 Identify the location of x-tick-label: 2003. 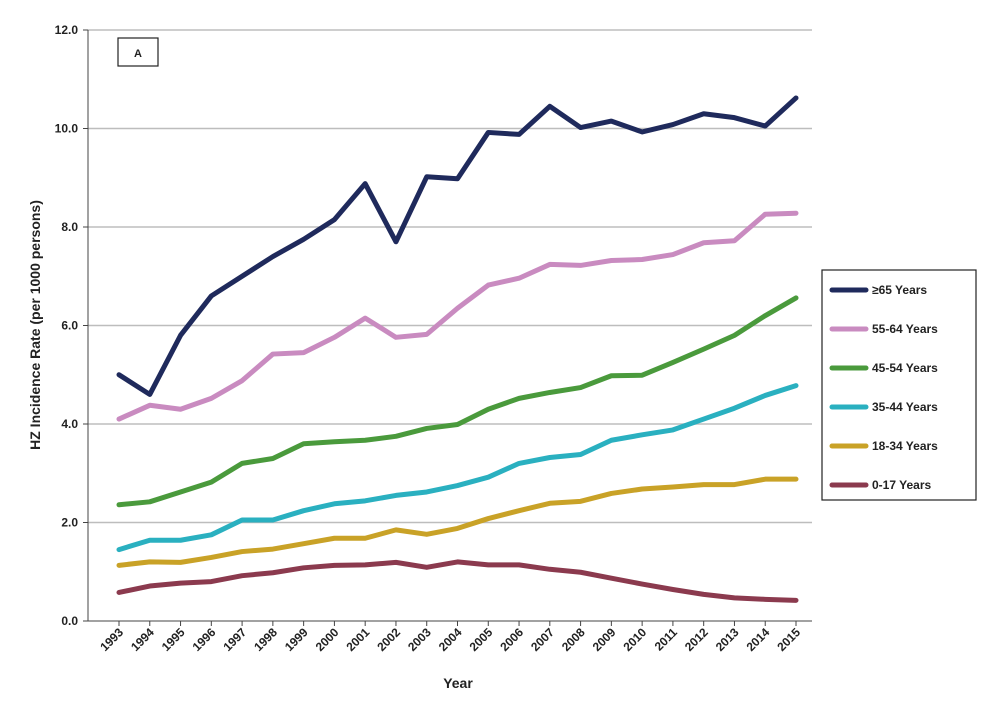
(419, 639).